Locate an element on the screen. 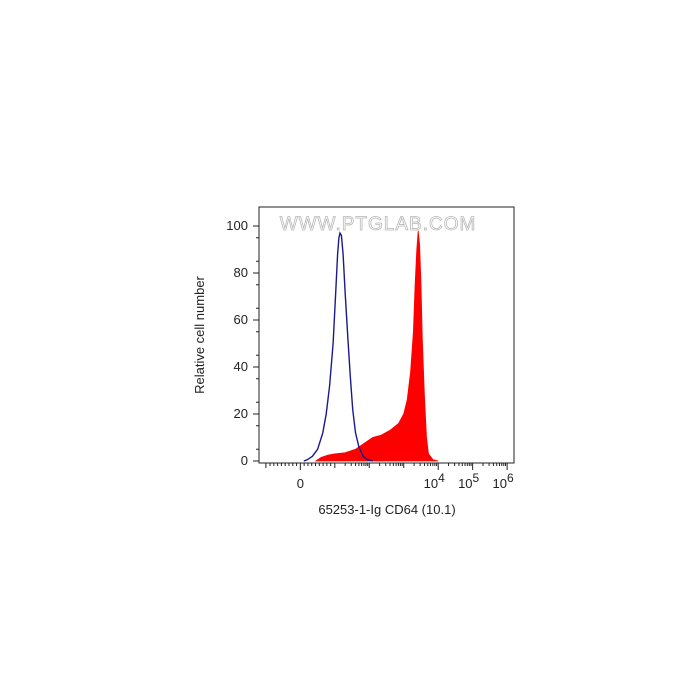 Image resolution: width=700 pixels, height=700 pixels. y-axis-title: Relative cell number is located at coordinates (199, 334).